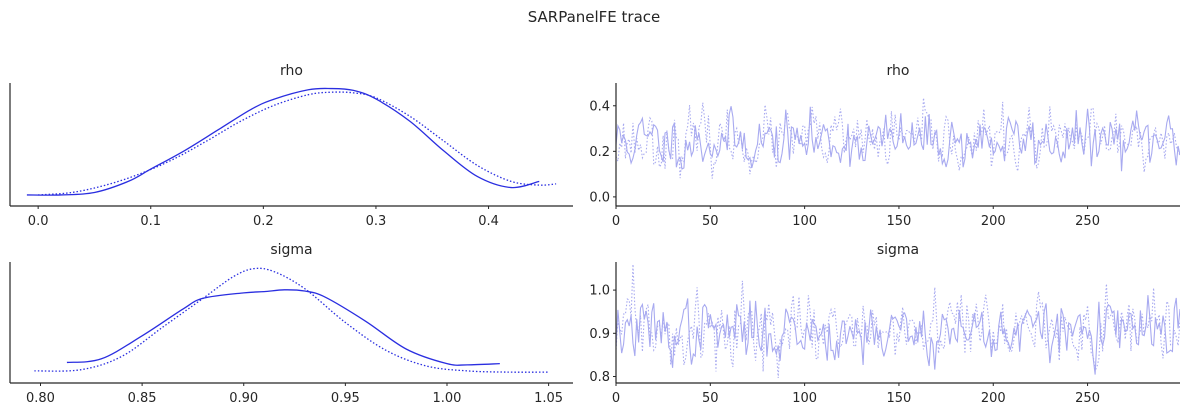 The height and width of the screenshot is (413, 1189). What do you see at coordinates (899, 398) in the screenshot?
I see `sigma-trace-x-tick-label: 150` at bounding box center [899, 398].